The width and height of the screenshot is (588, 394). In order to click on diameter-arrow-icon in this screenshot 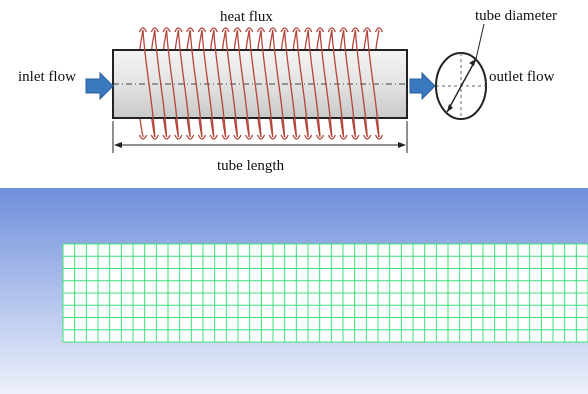, I will do `click(461, 85)`.